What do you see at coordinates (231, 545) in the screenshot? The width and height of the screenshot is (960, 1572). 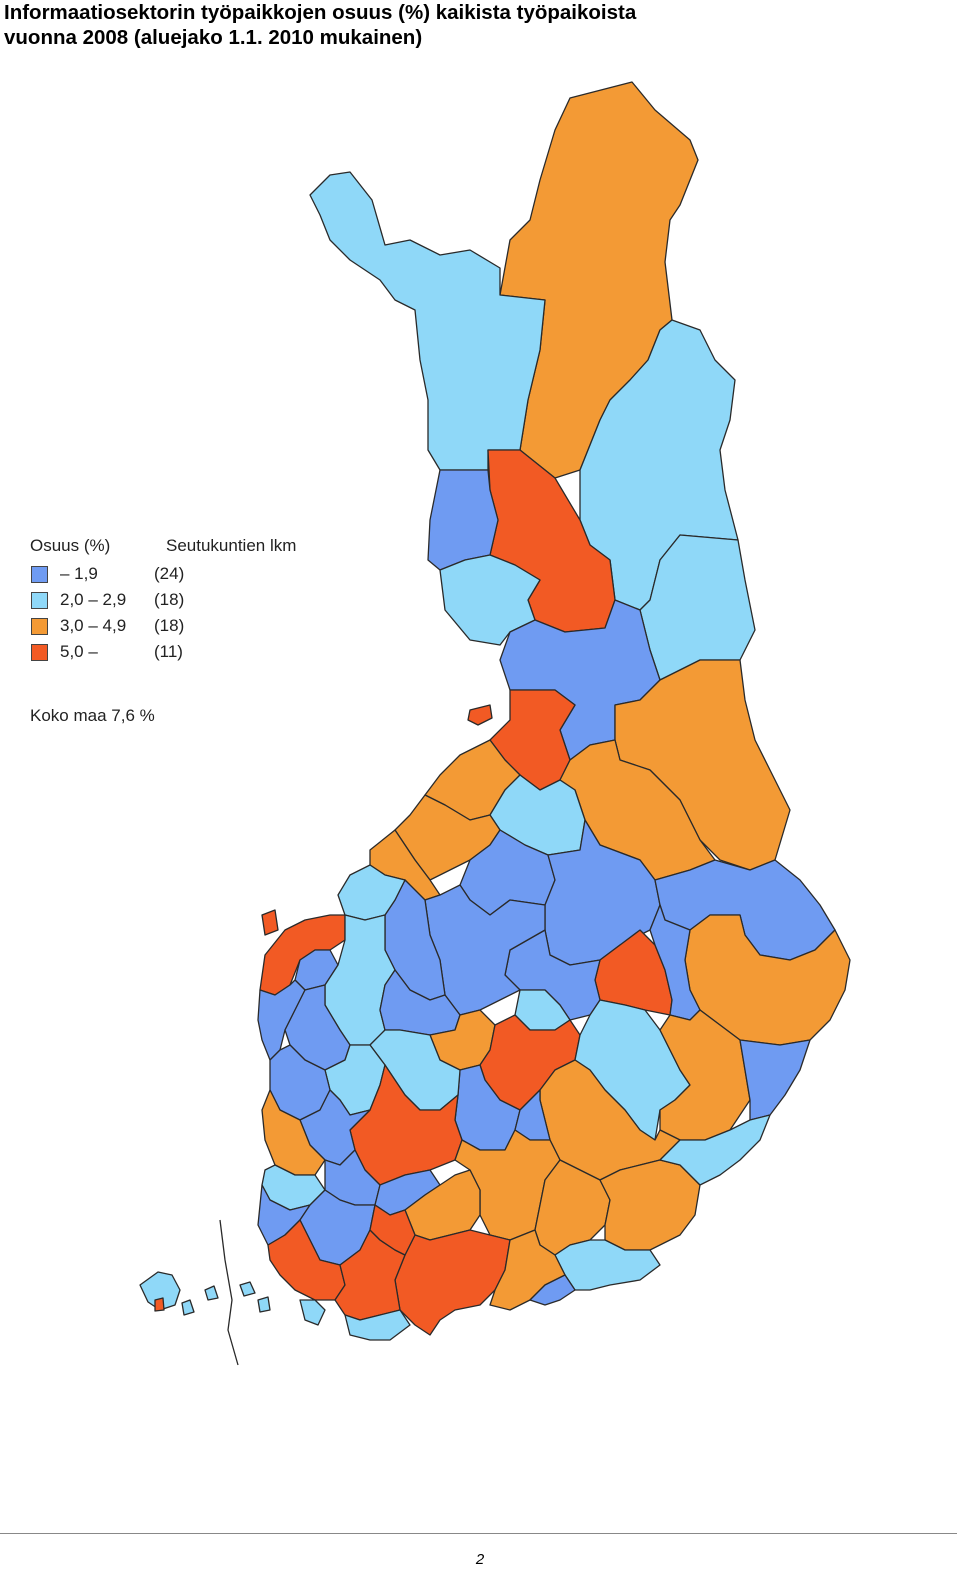 I see `legend-header-count: Seutukuntien lkm` at bounding box center [231, 545].